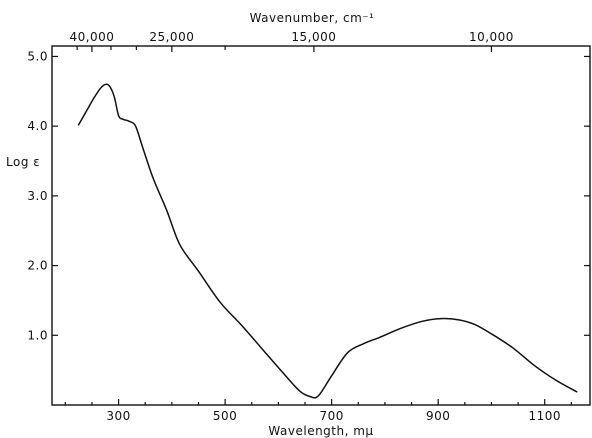  I want to click on x-axis-label: Wavelength, mμ, so click(320, 431).